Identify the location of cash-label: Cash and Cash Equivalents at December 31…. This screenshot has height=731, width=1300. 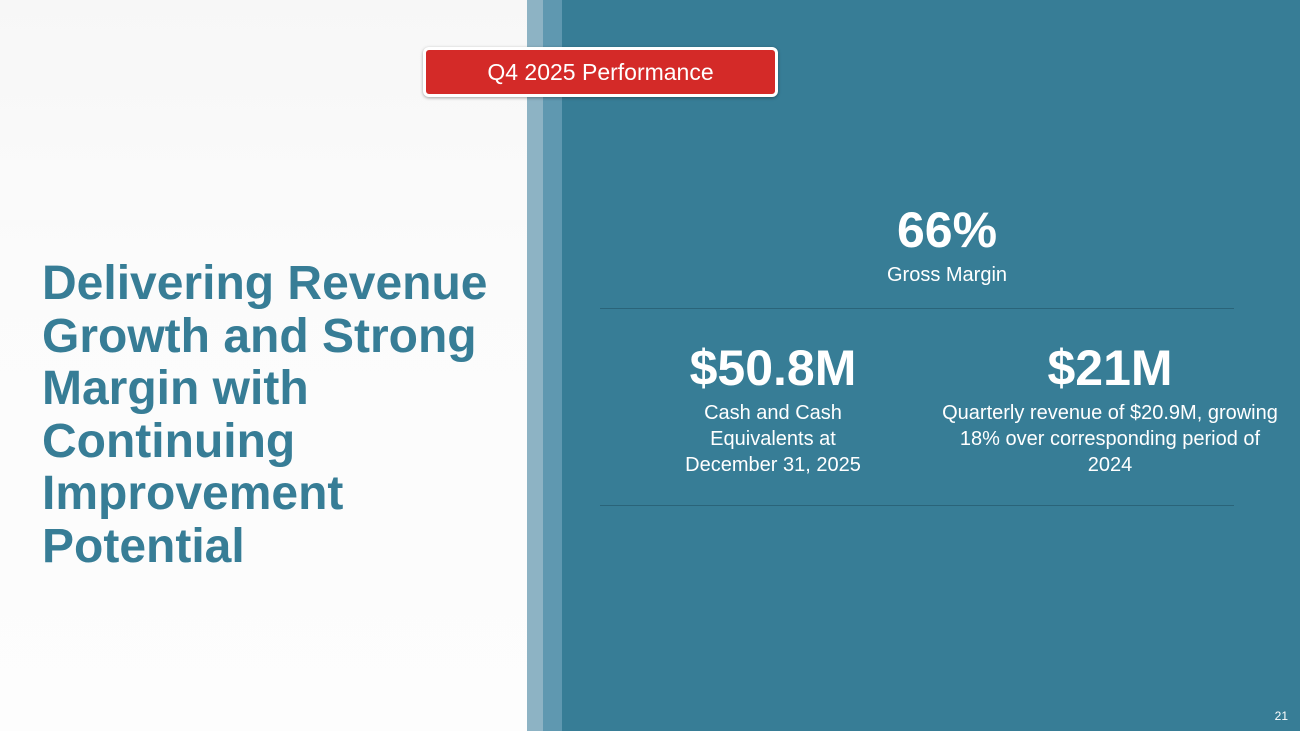
(773, 439).